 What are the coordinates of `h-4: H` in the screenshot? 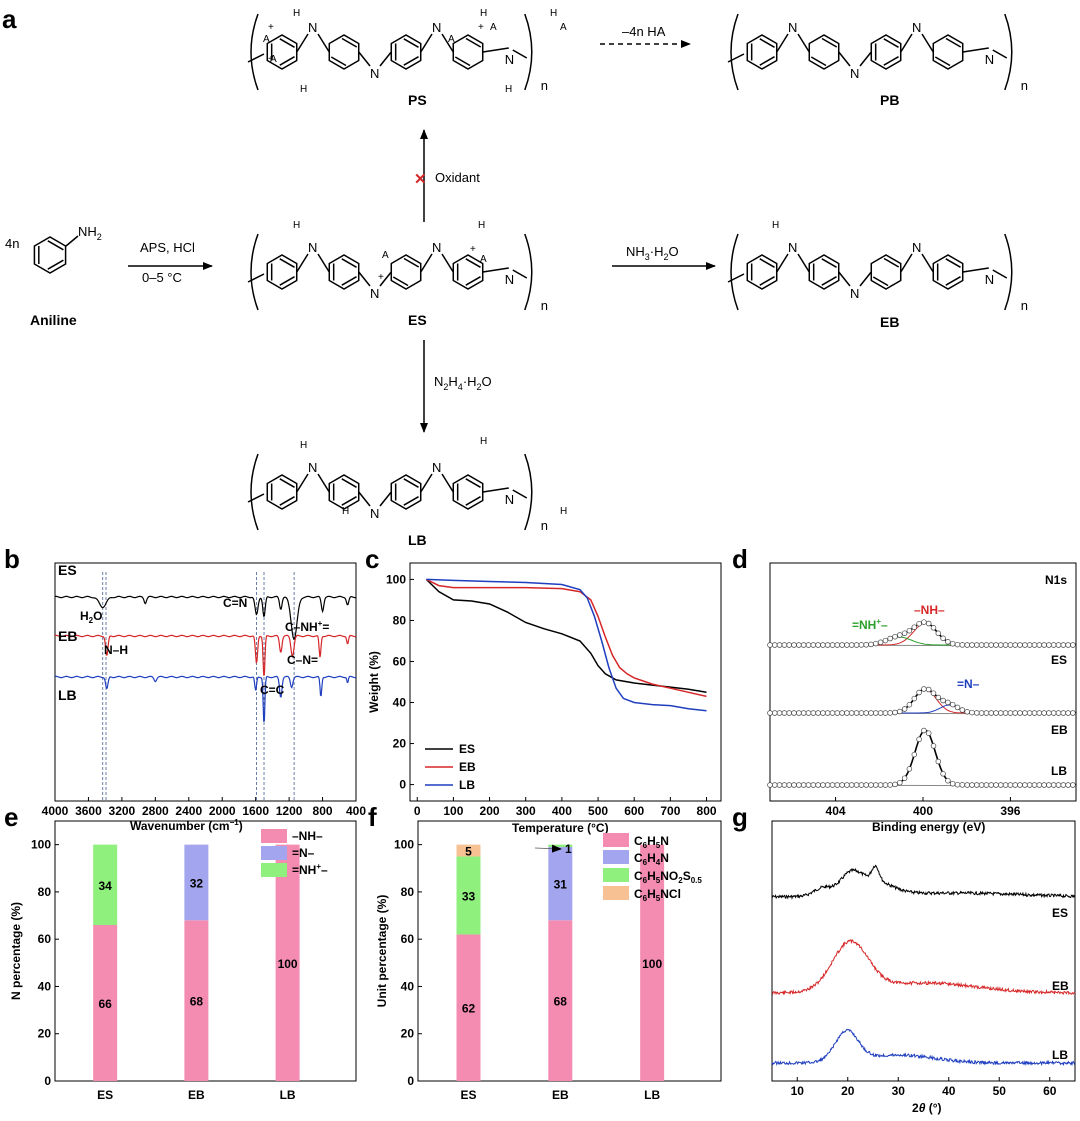 It's located at (483, 441).